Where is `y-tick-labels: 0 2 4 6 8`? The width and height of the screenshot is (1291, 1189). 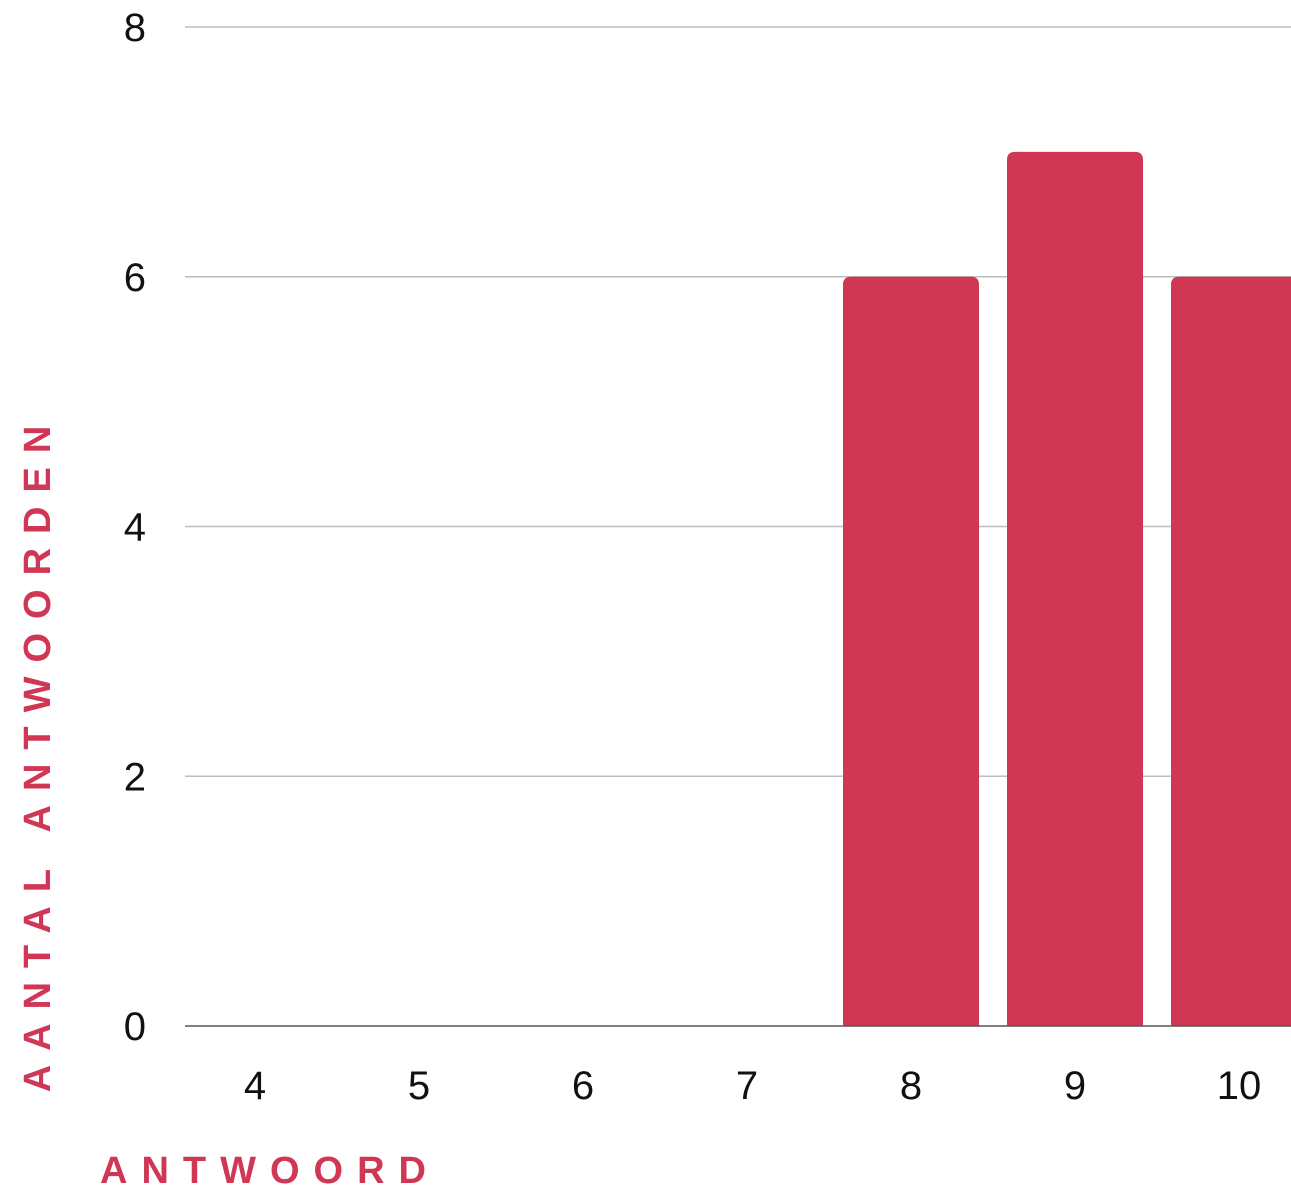 y-tick-labels: 0 2 4 6 8 is located at coordinates (135, 527).